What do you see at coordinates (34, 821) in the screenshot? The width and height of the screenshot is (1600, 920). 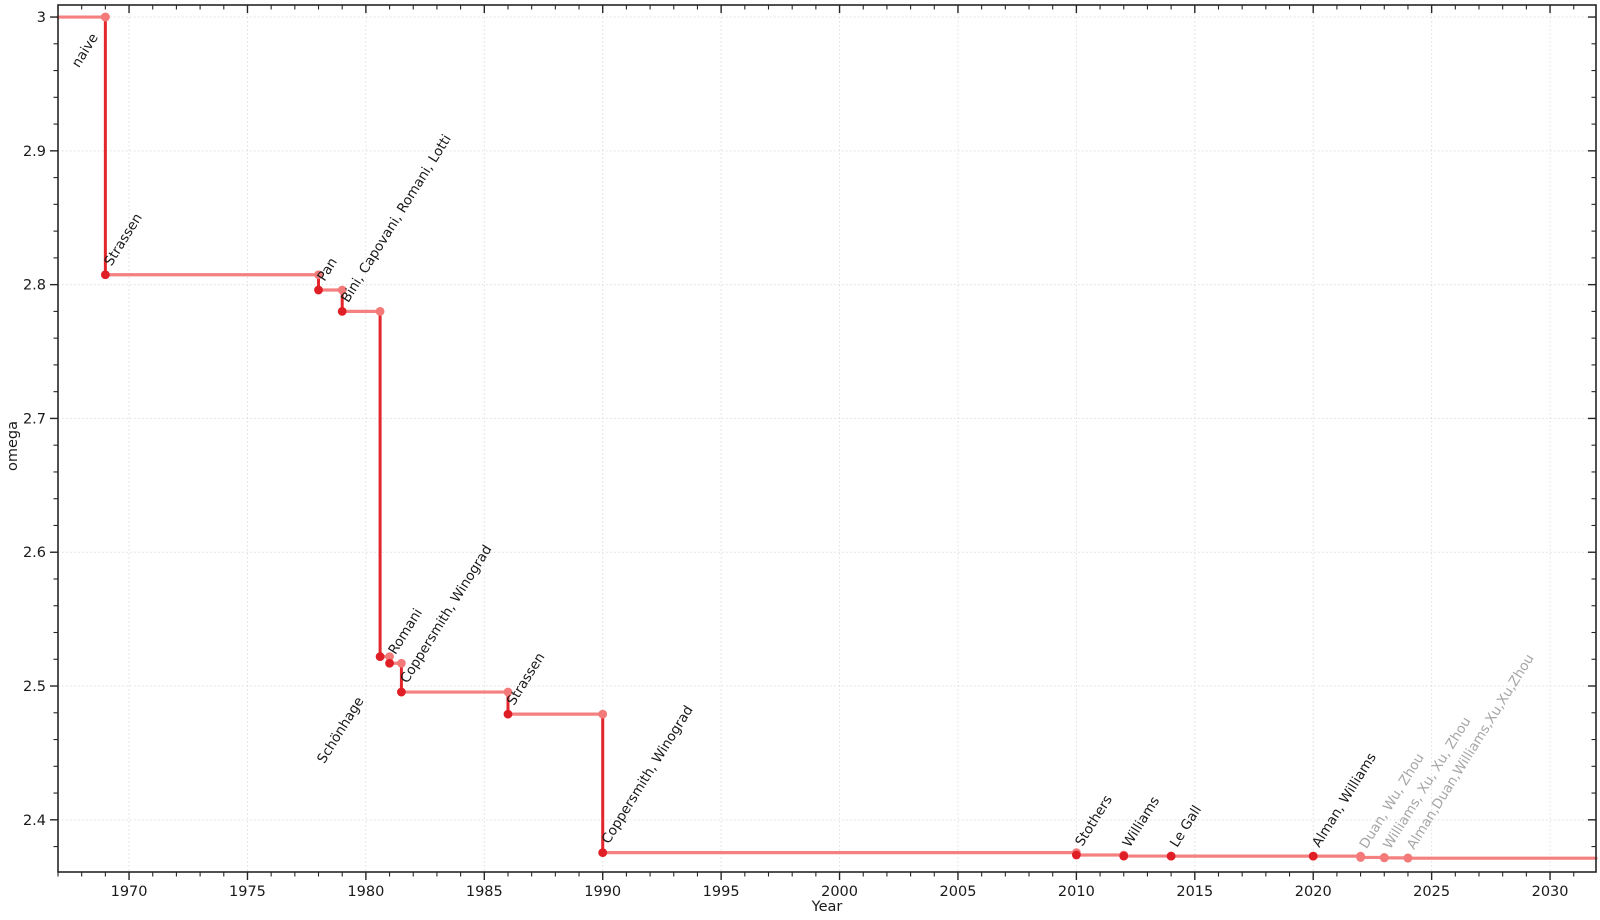 I see `y-tick-label: 2.4` at bounding box center [34, 821].